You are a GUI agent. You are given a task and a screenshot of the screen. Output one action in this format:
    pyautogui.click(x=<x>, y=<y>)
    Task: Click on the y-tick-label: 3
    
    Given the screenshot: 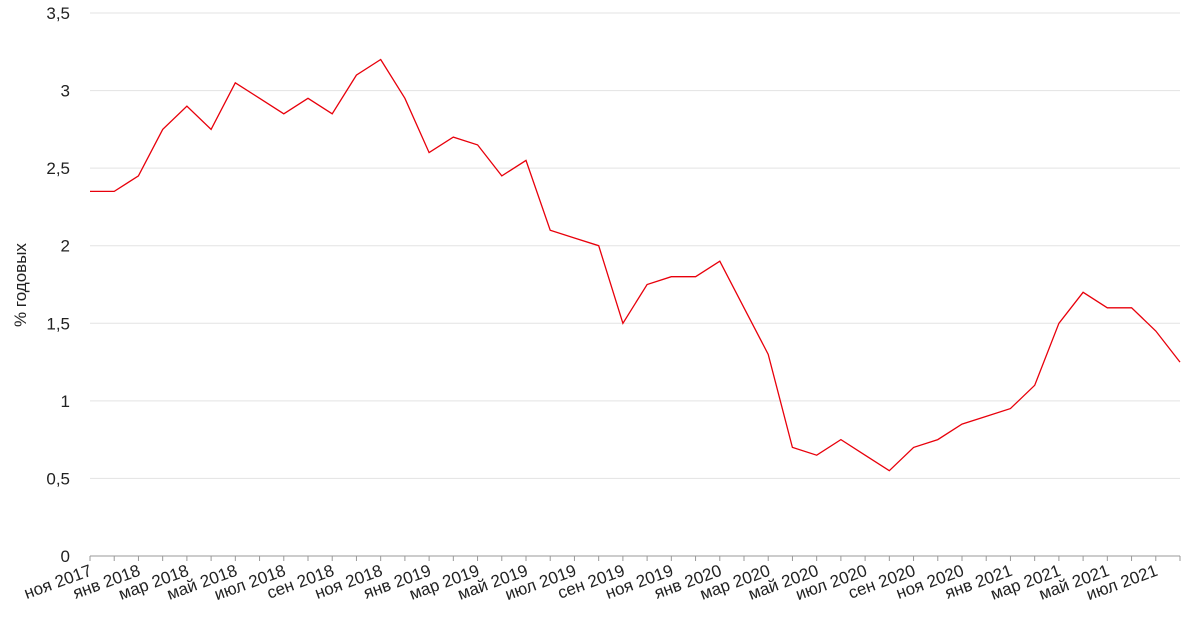 What is the action you would take?
    pyautogui.click(x=65, y=91)
    